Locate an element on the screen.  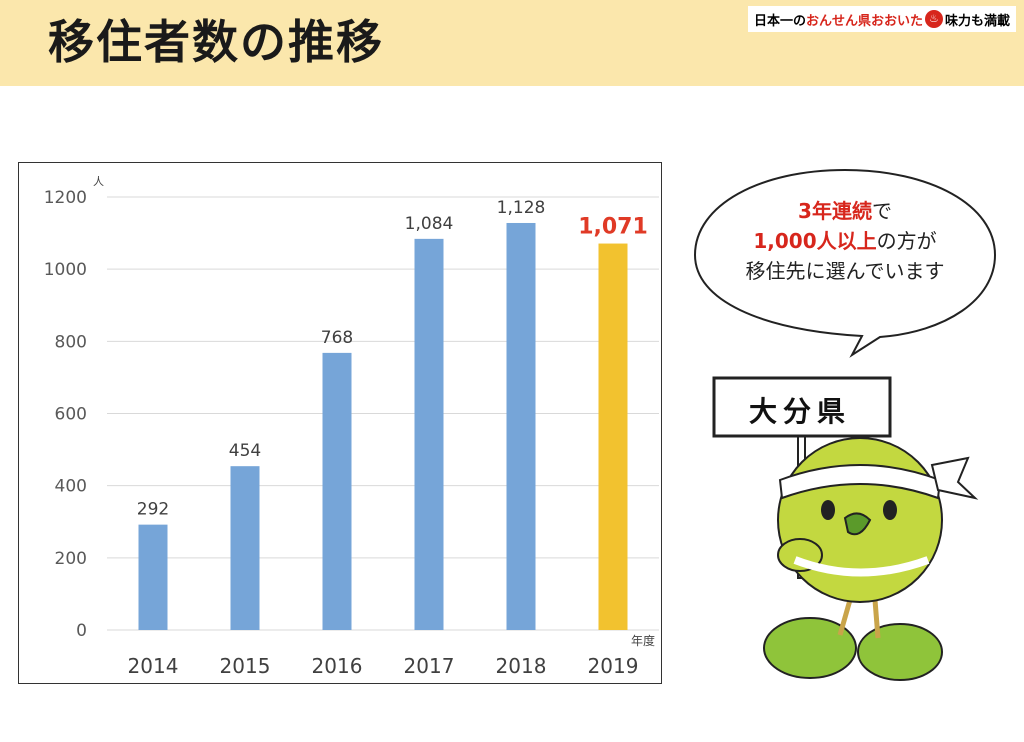
y-tick-label: 200 is located at coordinates (71, 559).